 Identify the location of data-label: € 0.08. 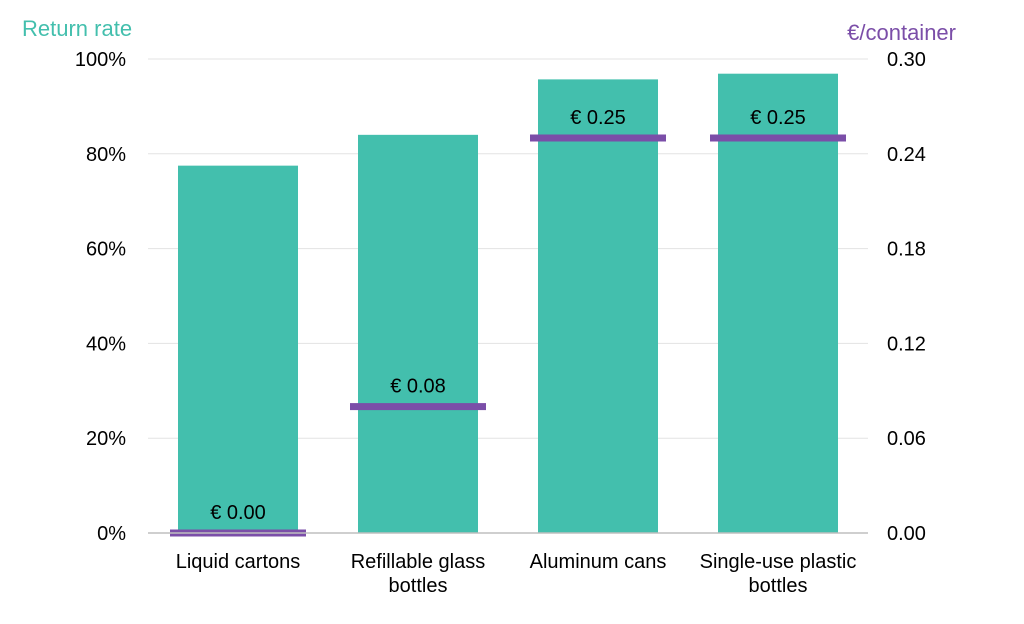
(418, 387).